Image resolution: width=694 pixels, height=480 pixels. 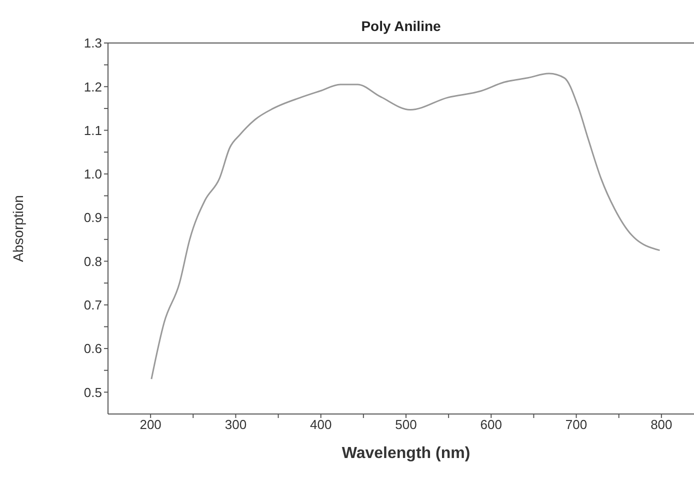 I want to click on chart-title: Poly Aniline, so click(x=401, y=26).